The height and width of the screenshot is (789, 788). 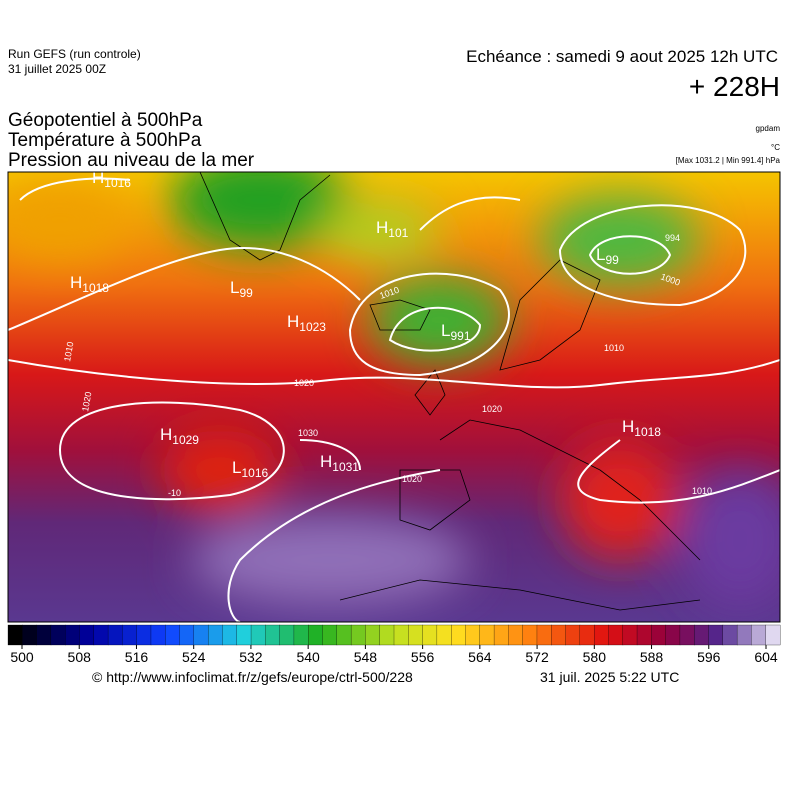 I want to click on colorbar-tick-label: 532, so click(x=251, y=657).